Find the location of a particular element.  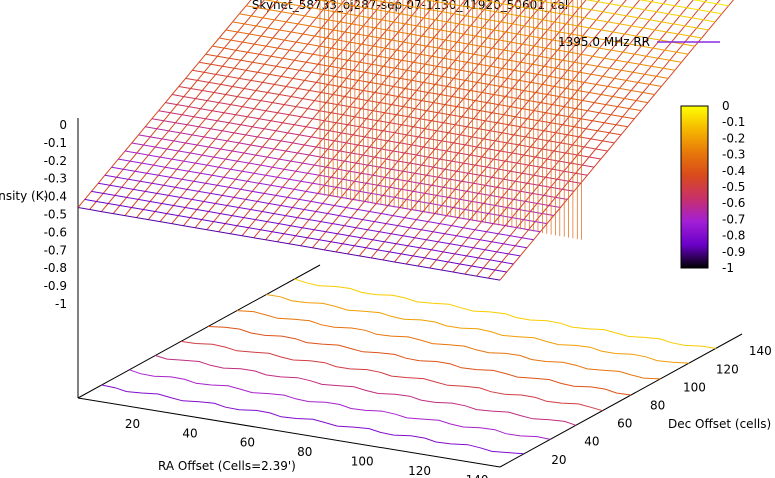

dec-tick-labels: 20 40 60 80 100 120 140 is located at coordinates (661, 405).